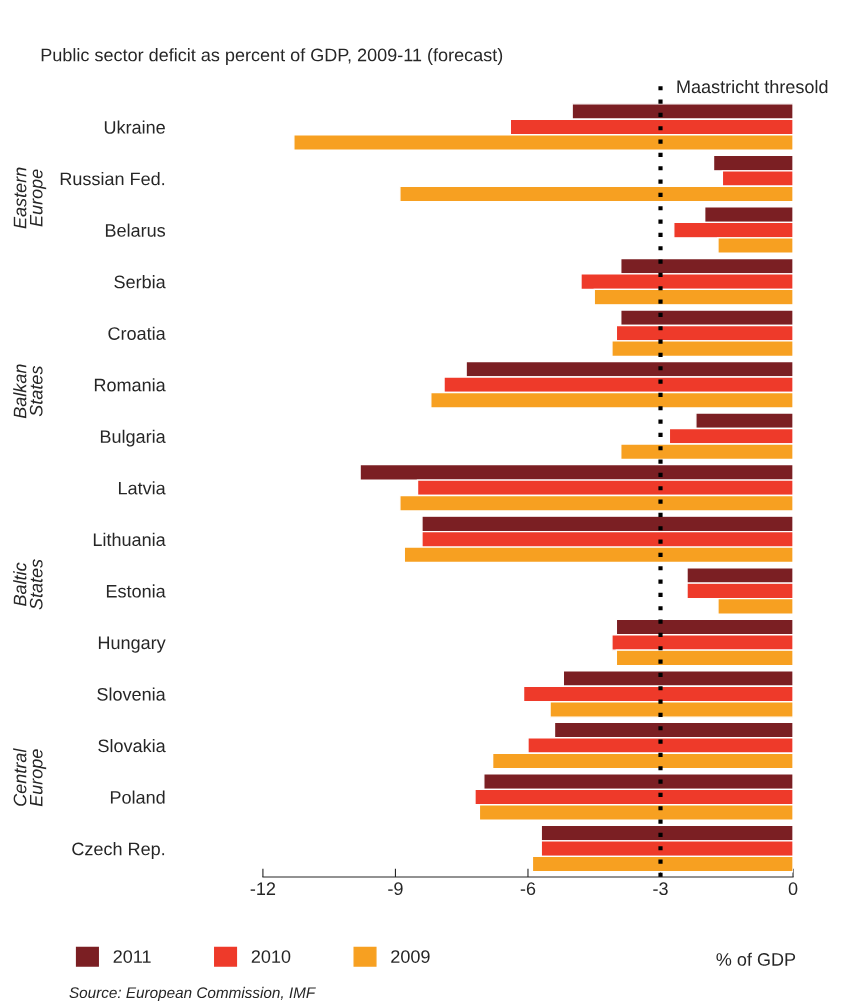  Describe the element at coordinates (134, 127) in the screenshot. I see `y-tick-label: Ukraine` at that location.